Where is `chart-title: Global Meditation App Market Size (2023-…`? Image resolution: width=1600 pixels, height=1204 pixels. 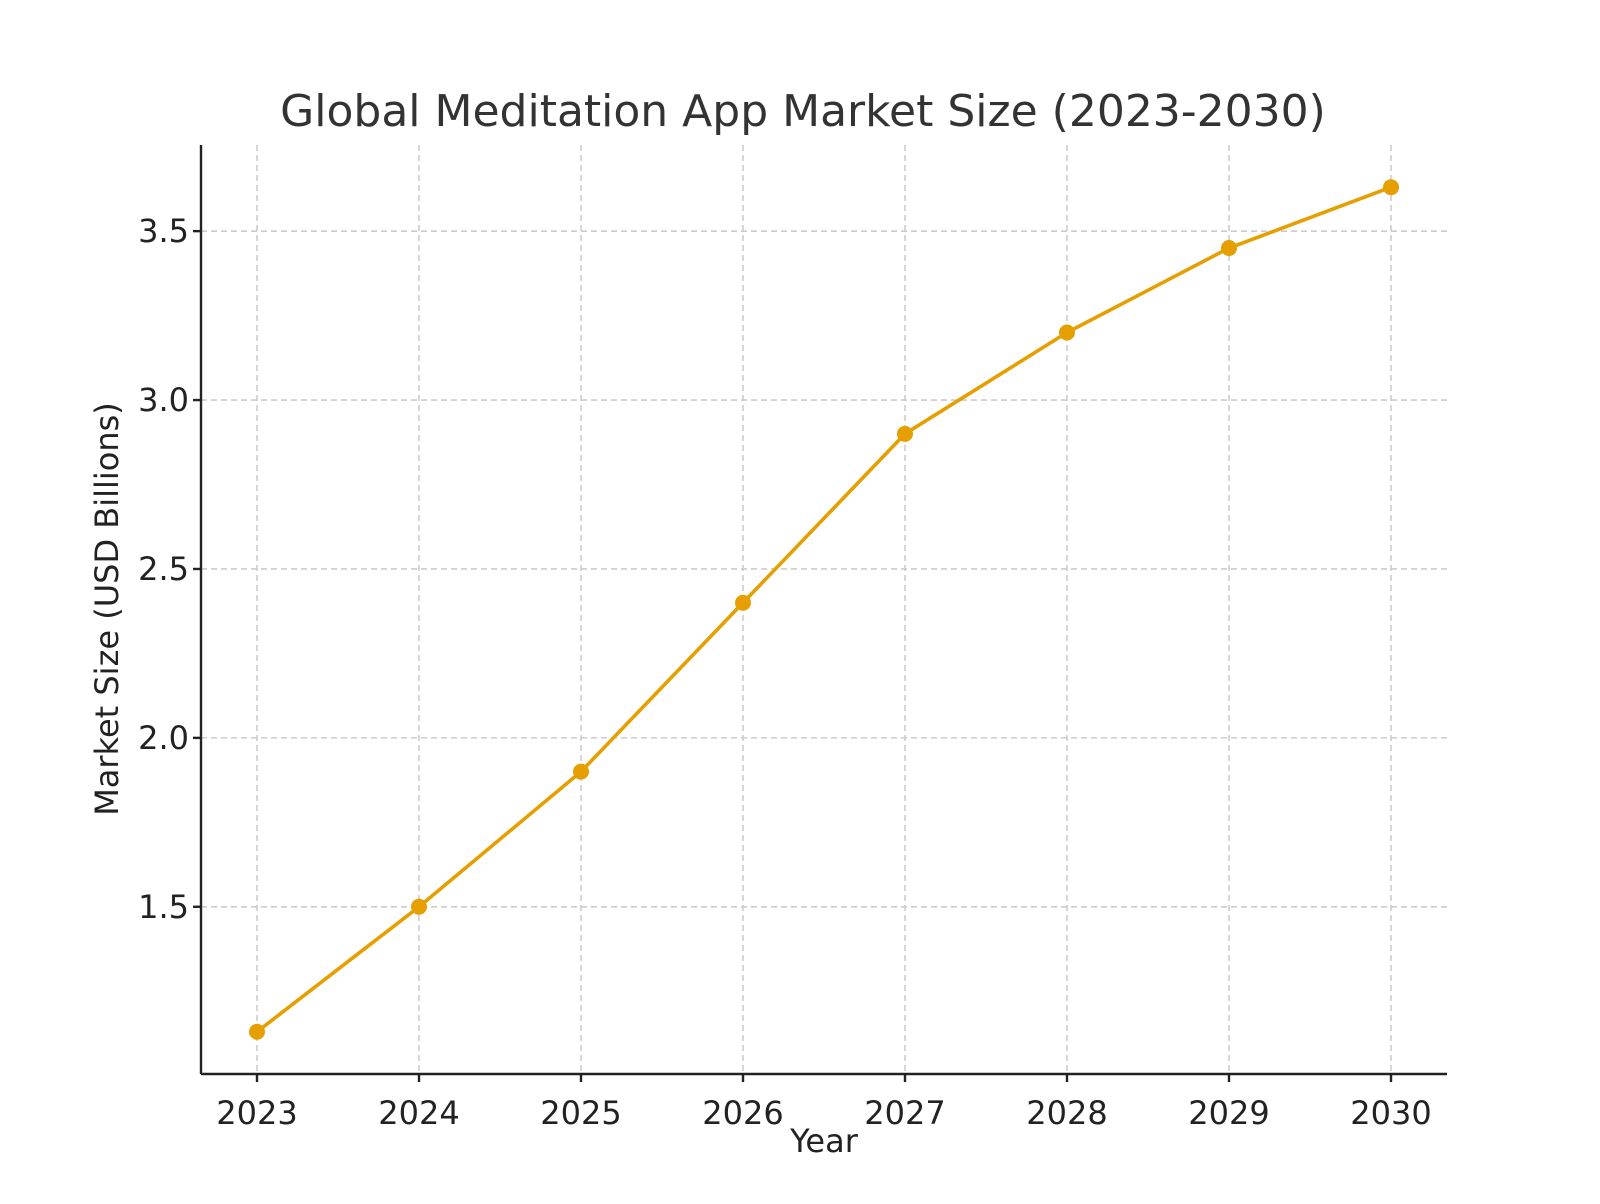 chart-title: Global Meditation App Market Size (2023-… is located at coordinates (803, 111).